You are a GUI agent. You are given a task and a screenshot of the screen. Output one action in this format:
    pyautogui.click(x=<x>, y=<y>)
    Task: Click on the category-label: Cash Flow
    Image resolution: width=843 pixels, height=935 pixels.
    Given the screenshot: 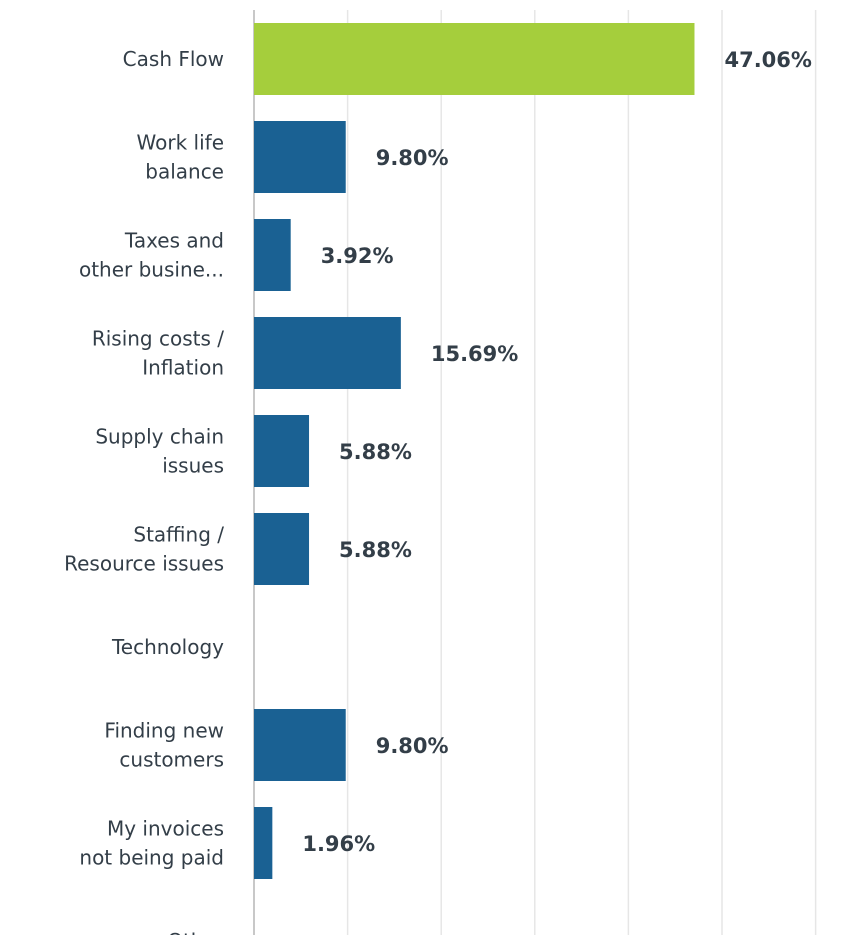 What is the action you would take?
    pyautogui.click(x=173, y=59)
    